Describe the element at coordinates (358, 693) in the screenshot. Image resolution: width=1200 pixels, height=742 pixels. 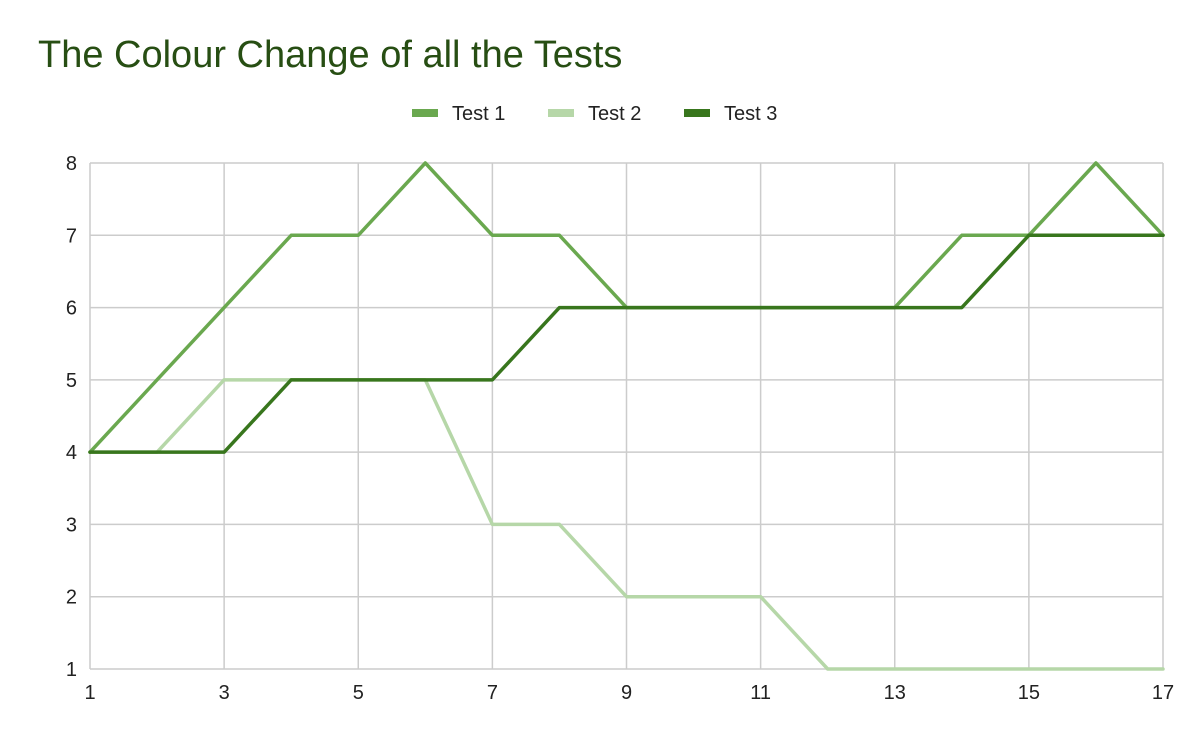
I see `x-tick-label: 5` at that location.